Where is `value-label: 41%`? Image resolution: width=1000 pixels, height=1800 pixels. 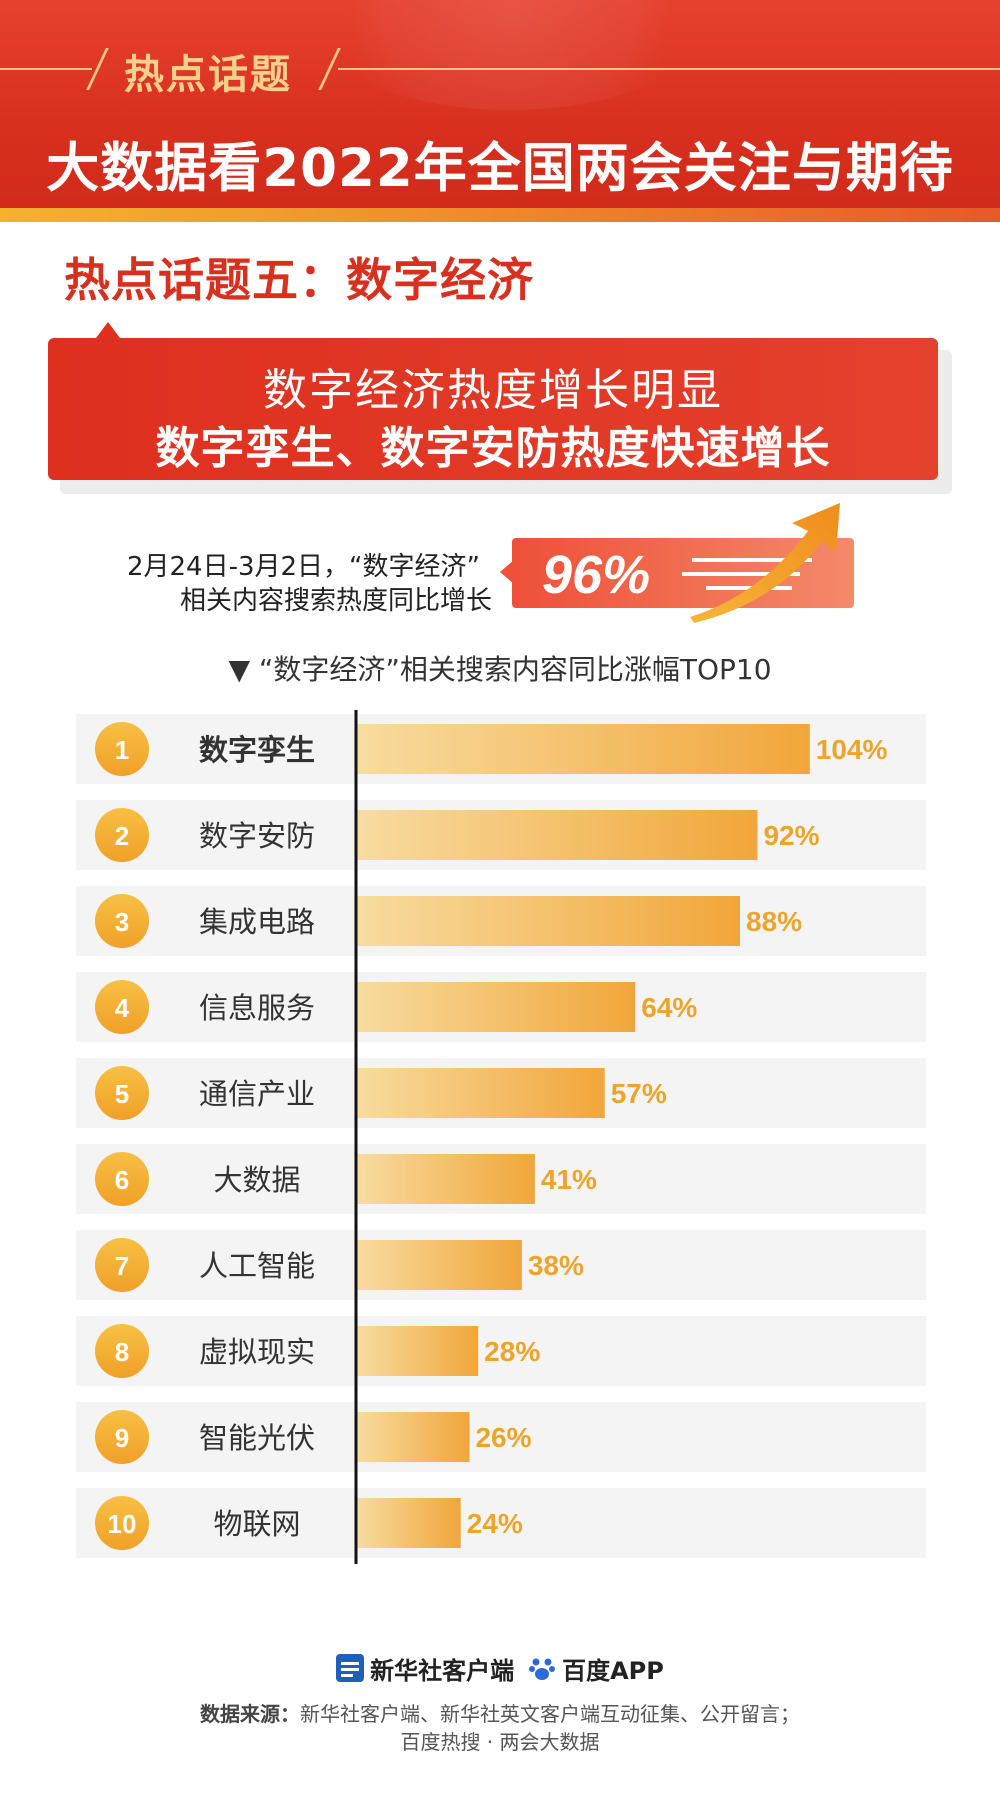 value-label: 41% is located at coordinates (569, 1179).